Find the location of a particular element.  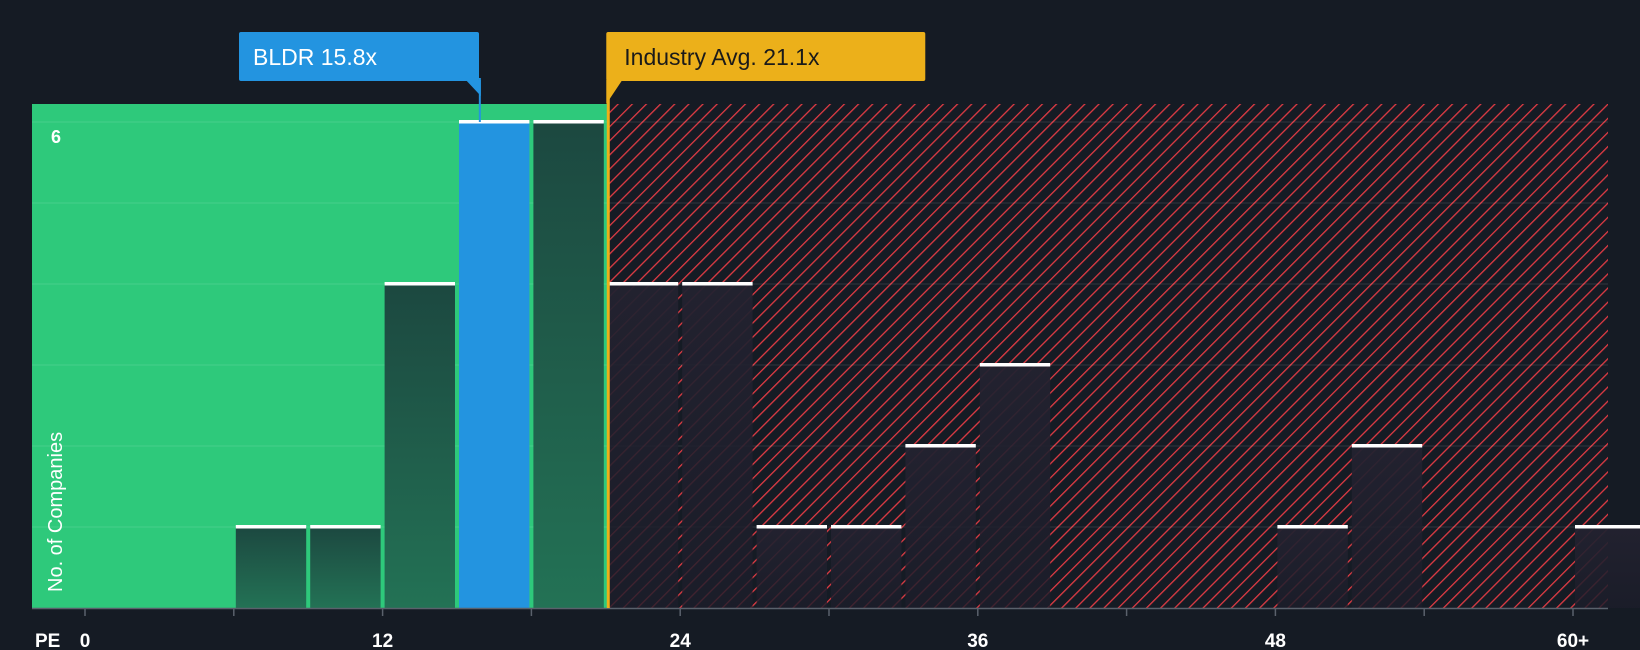

y-axis-label: No. of Companies is located at coordinates (56, 512).